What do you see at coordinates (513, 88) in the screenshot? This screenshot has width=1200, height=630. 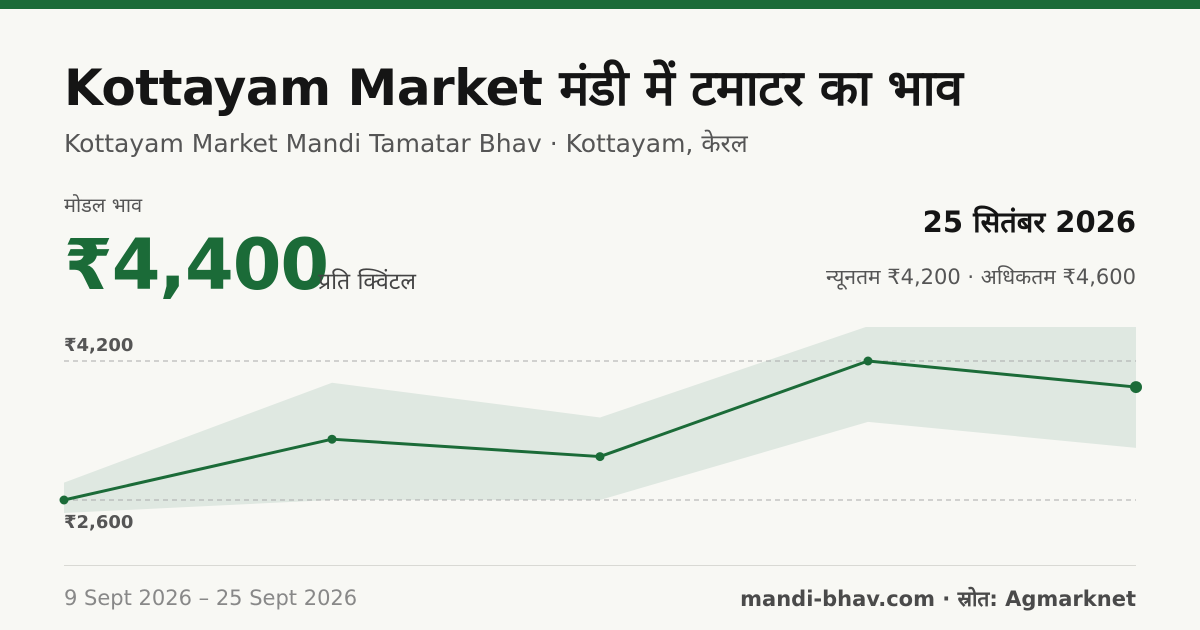 I see `page-title: Kottayam Market मंडी में टमाटर का भाव` at bounding box center [513, 88].